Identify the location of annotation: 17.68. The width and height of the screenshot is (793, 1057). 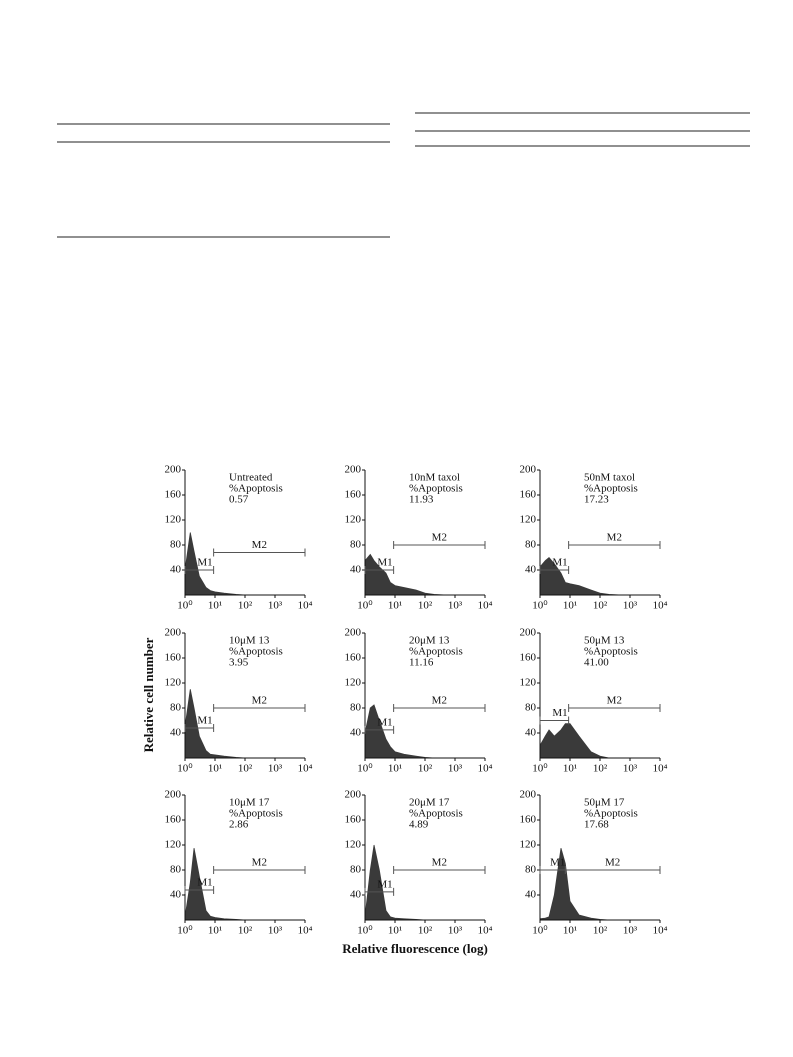
(596, 825).